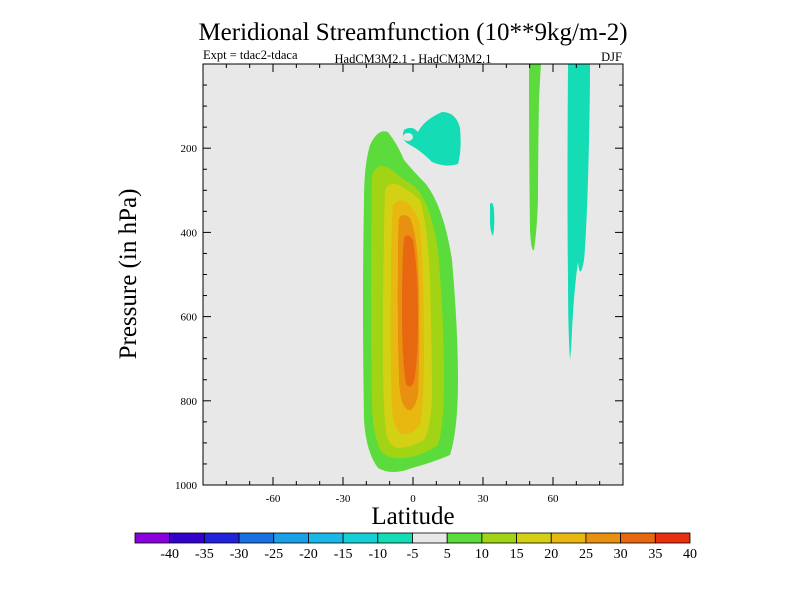 This screenshot has height=605, width=800. What do you see at coordinates (408, 137) in the screenshot?
I see `upper-patch-inner` at bounding box center [408, 137].